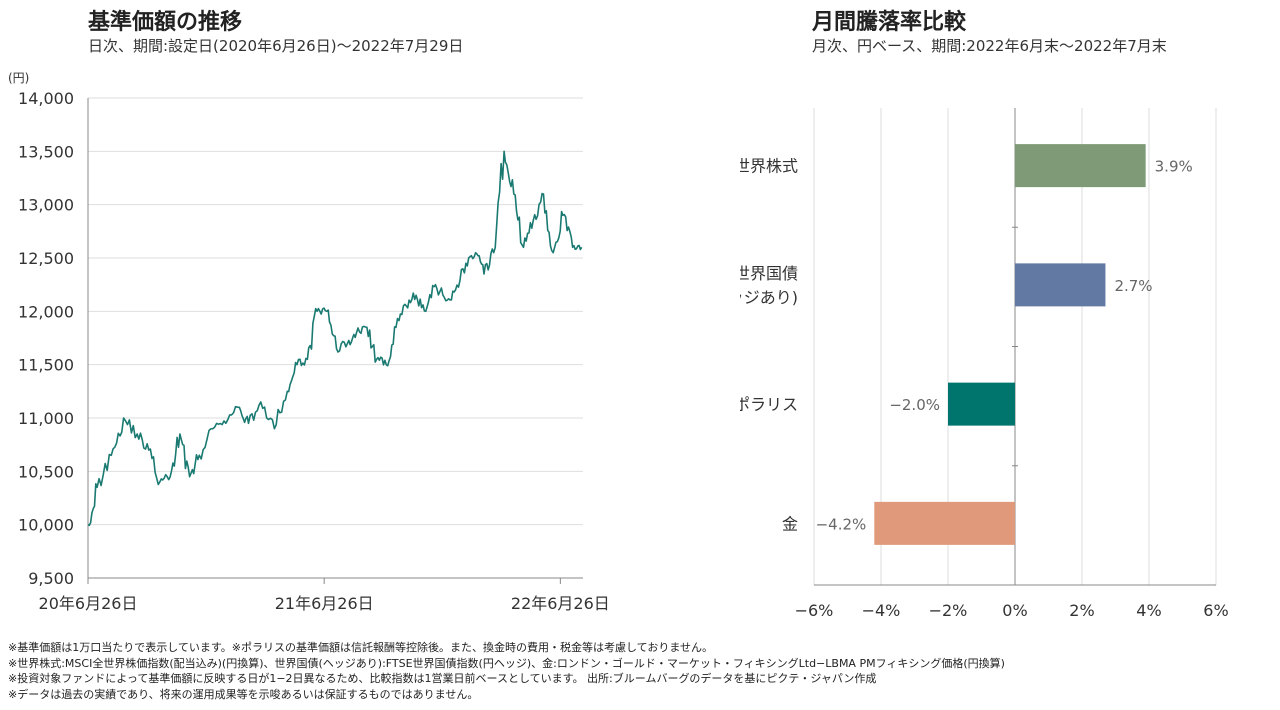 The image size is (1280, 710). I want to click on bar-value-label: −4.2%, so click(841, 524).